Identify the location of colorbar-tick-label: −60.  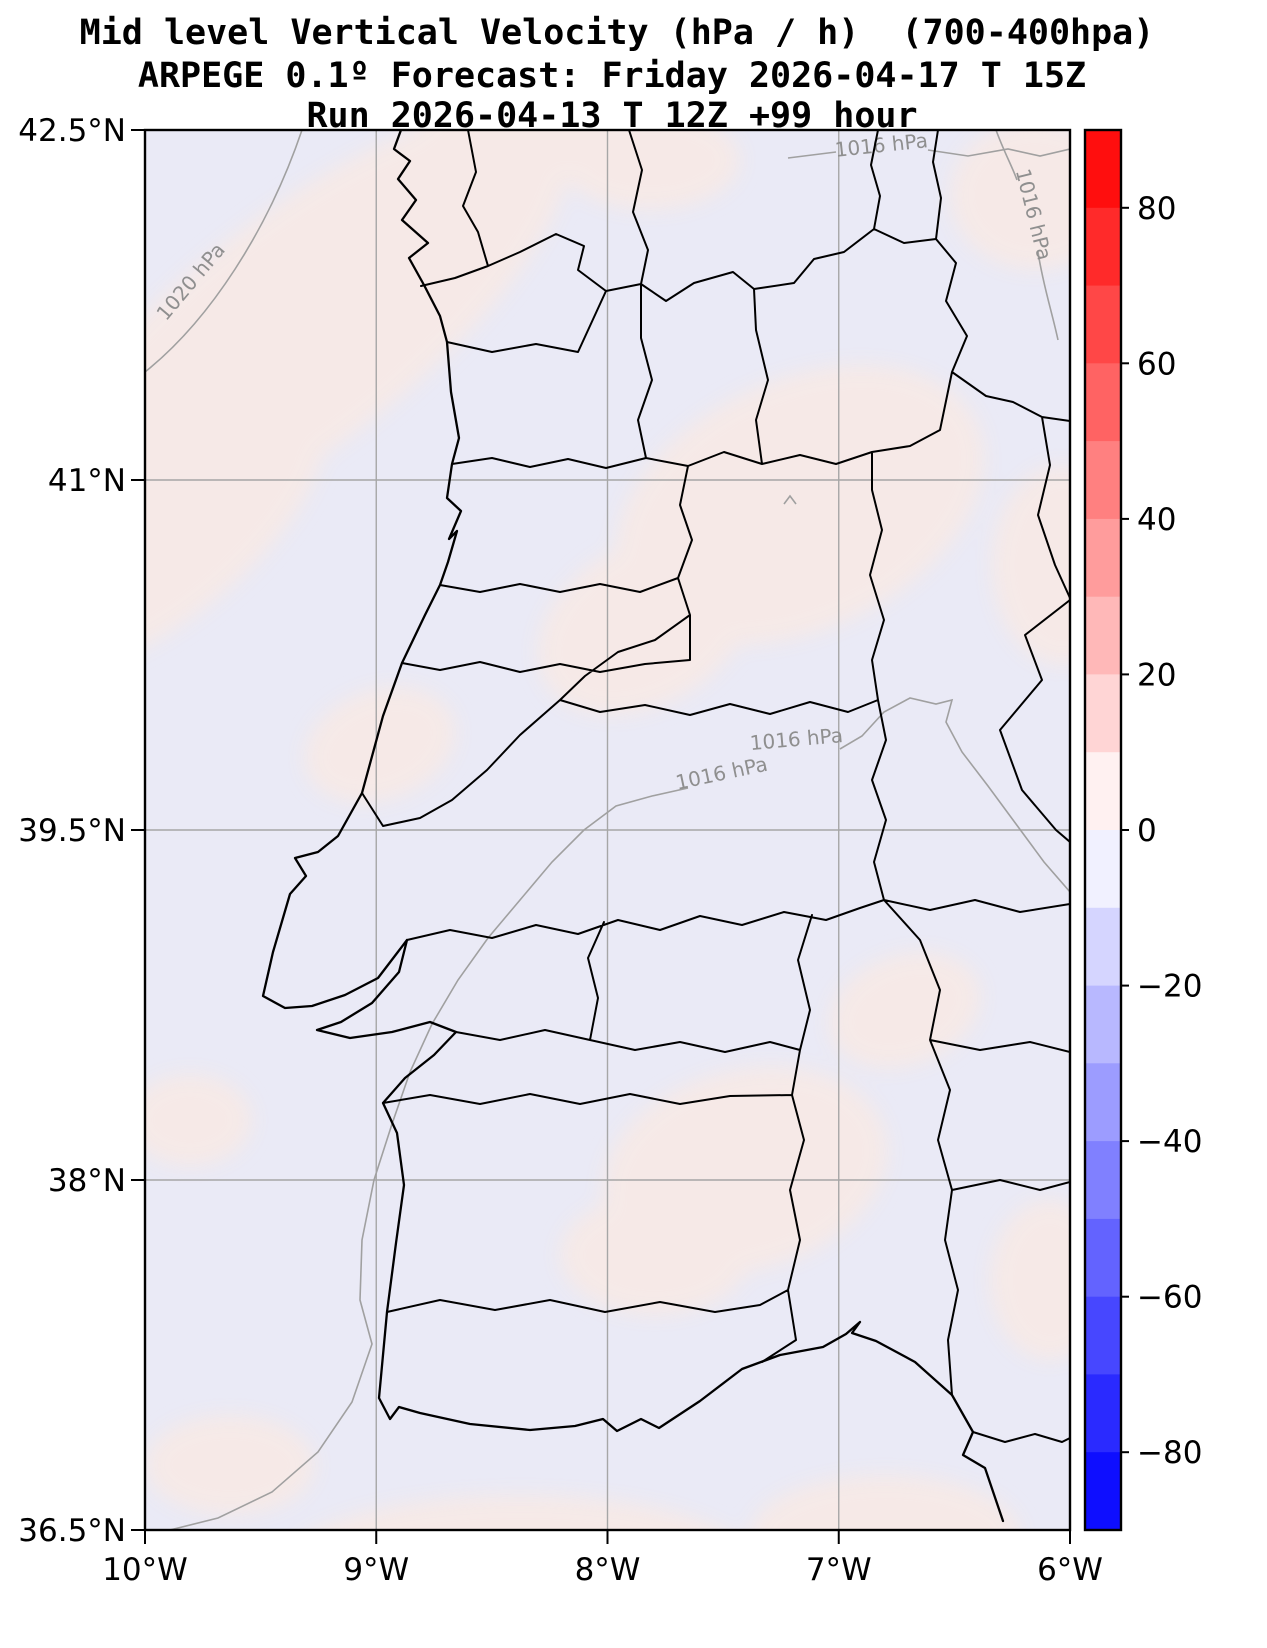
(1169, 1298).